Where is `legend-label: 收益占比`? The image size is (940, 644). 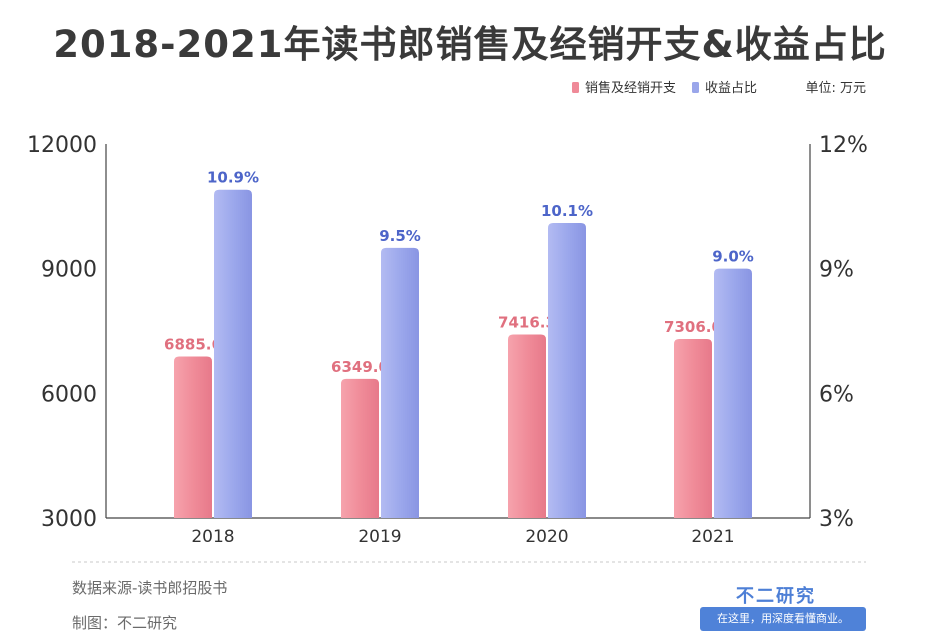 legend-label: 收益占比 is located at coordinates (731, 88).